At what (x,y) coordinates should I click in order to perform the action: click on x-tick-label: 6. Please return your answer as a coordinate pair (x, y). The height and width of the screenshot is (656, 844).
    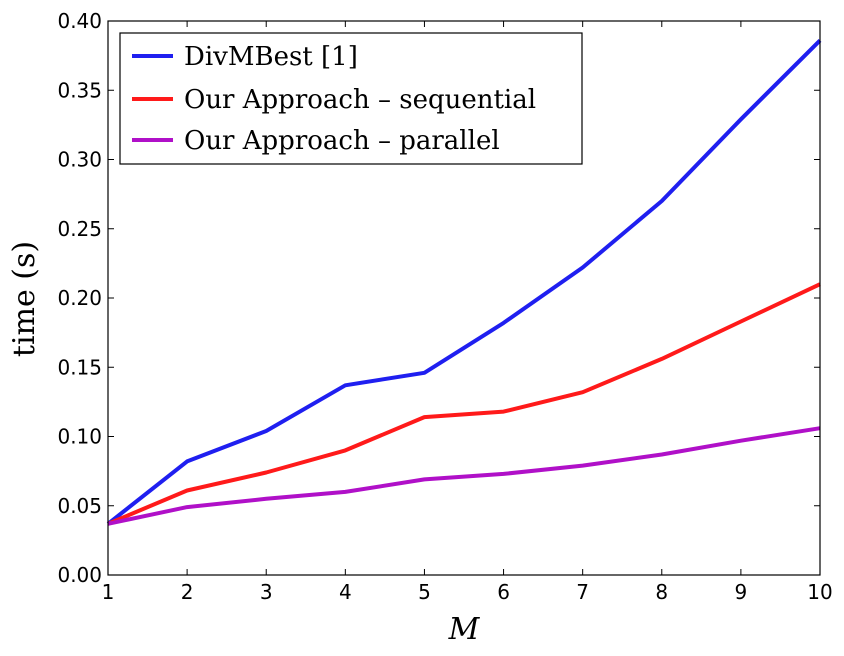
    Looking at the image, I should click on (503, 592).